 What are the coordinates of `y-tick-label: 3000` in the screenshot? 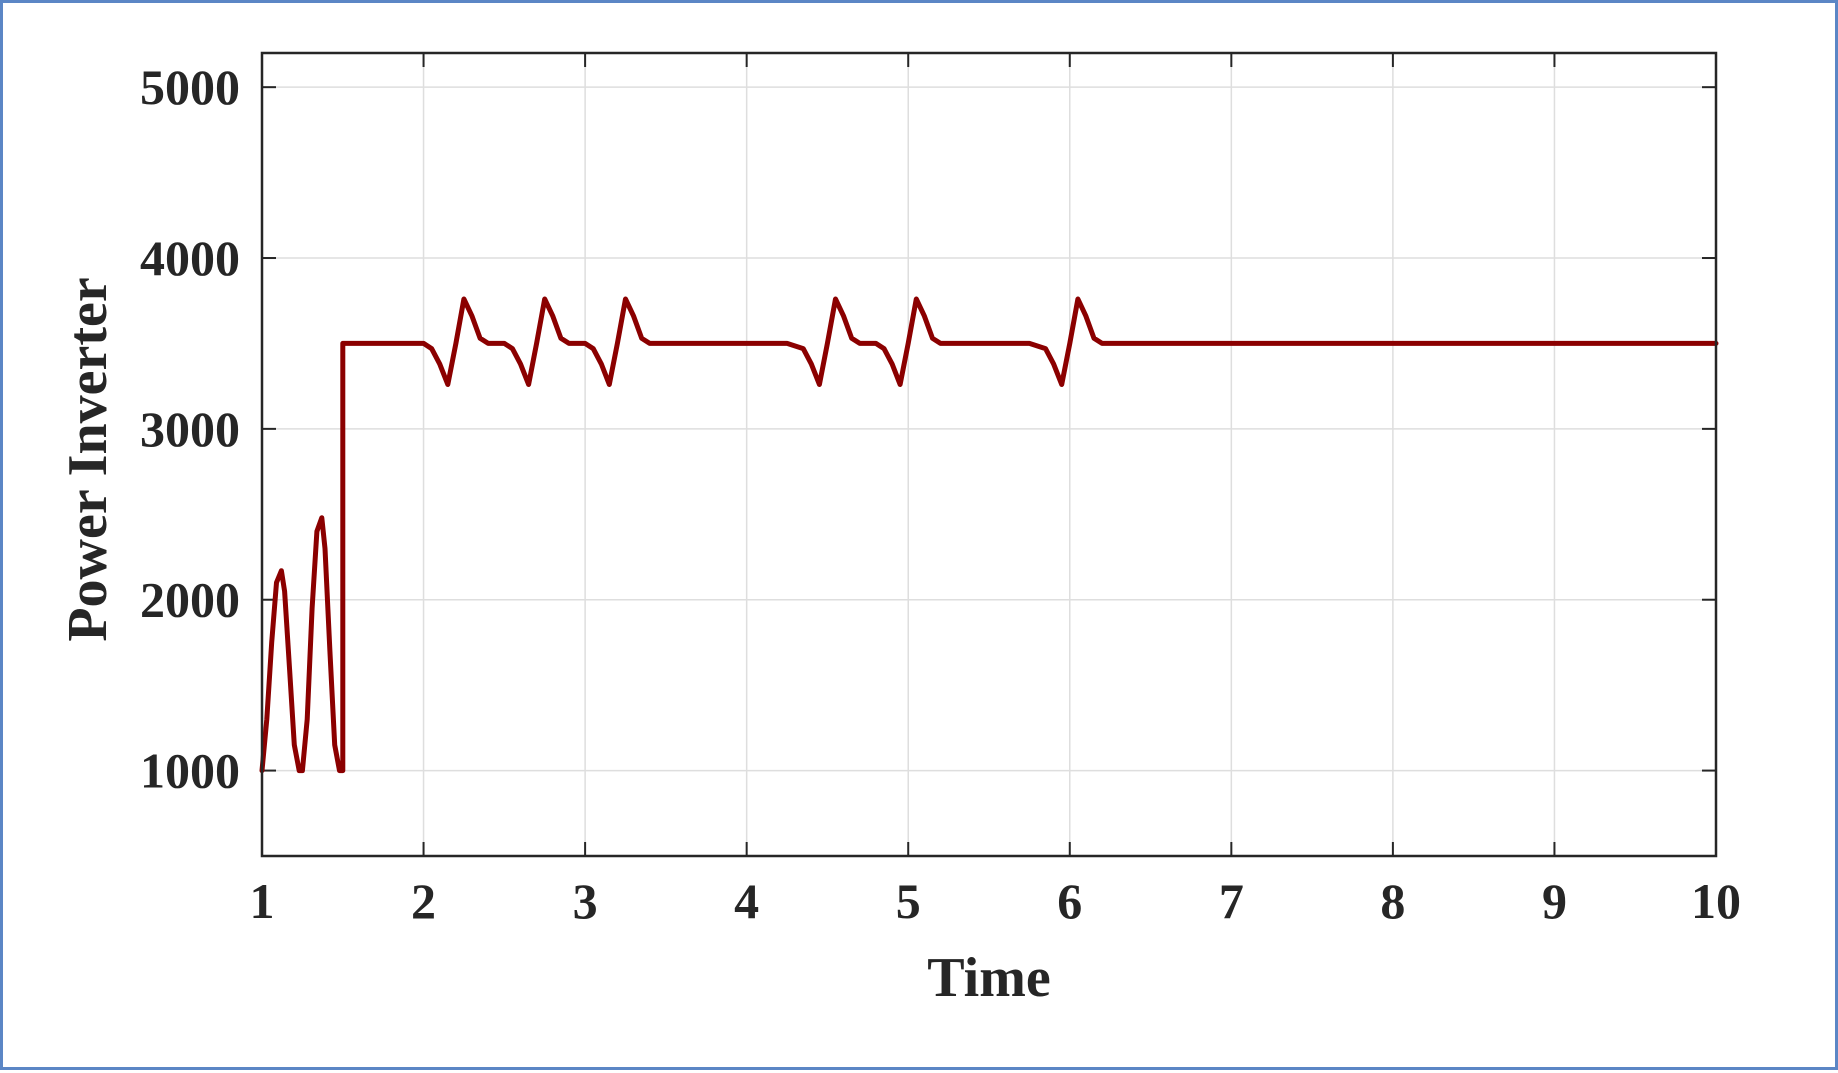 It's located at (190, 429).